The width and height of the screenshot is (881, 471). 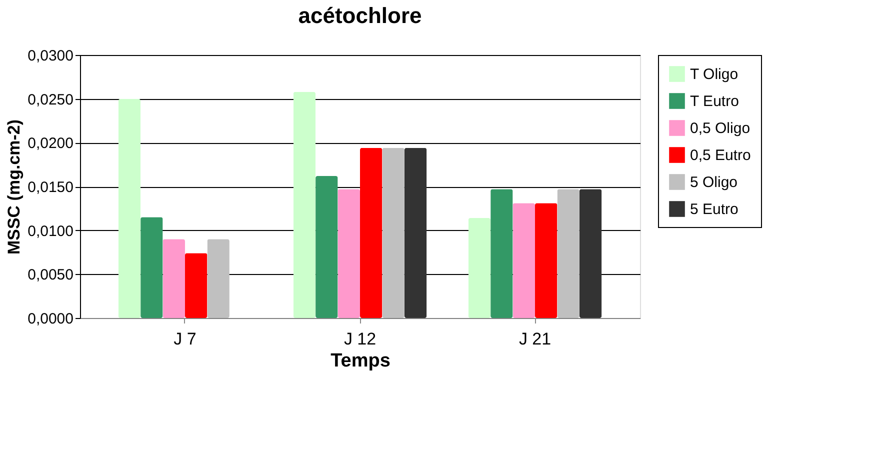 I want to click on legend-label: 5 Eutro, so click(x=714, y=209).